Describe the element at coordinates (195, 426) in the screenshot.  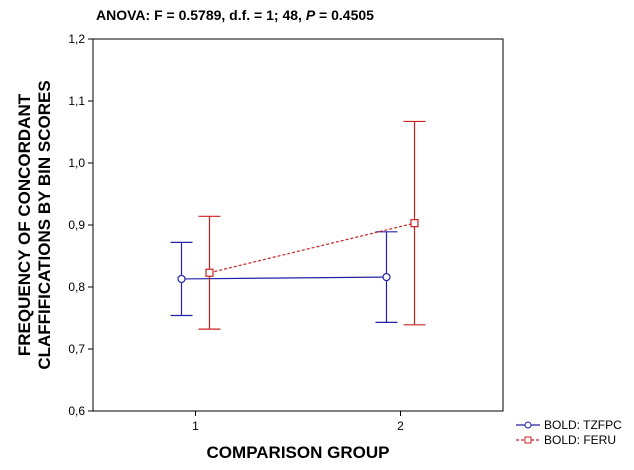
I see `x-tick-label: 1` at that location.